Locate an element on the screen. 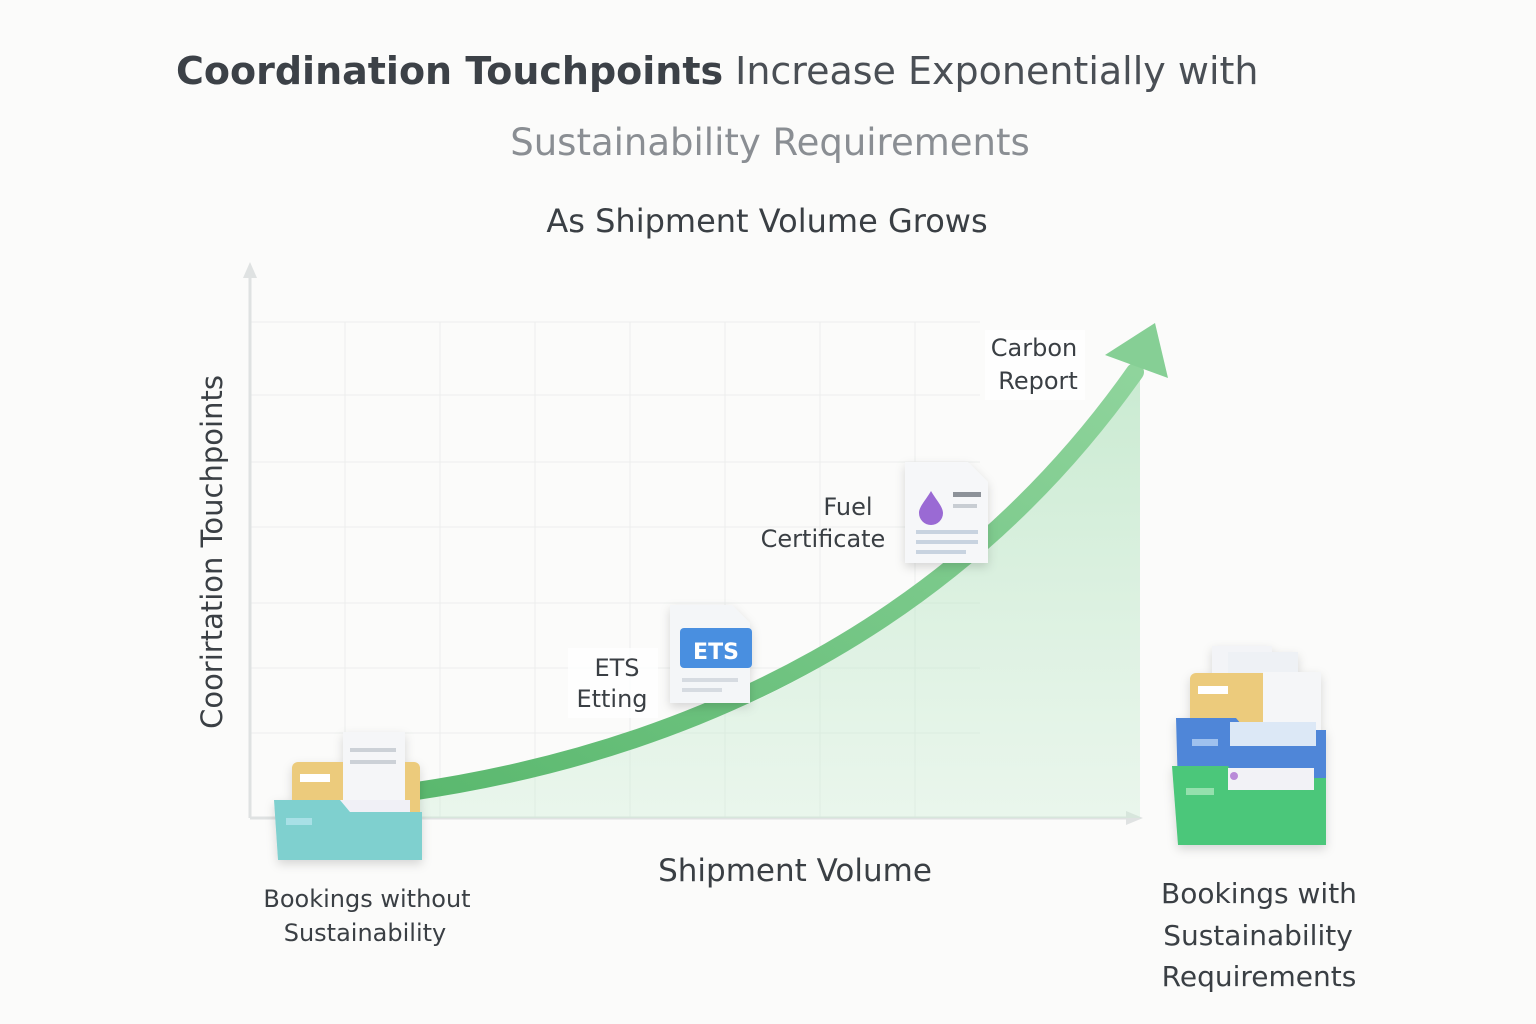  ets-icon: ETS is located at coordinates (711, 654).